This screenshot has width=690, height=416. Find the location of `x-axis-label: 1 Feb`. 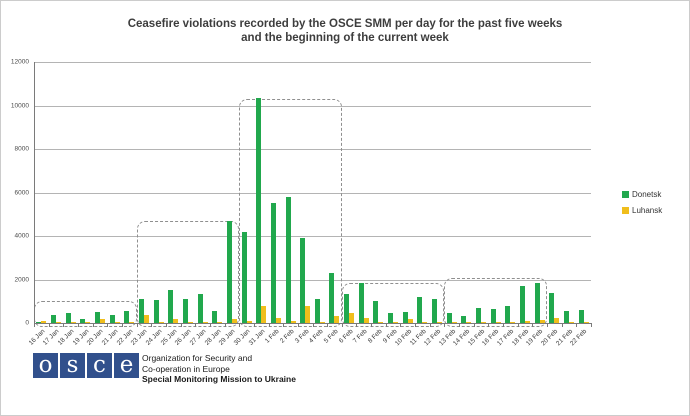

x-axis-label: 1 Feb is located at coordinates (272, 336).